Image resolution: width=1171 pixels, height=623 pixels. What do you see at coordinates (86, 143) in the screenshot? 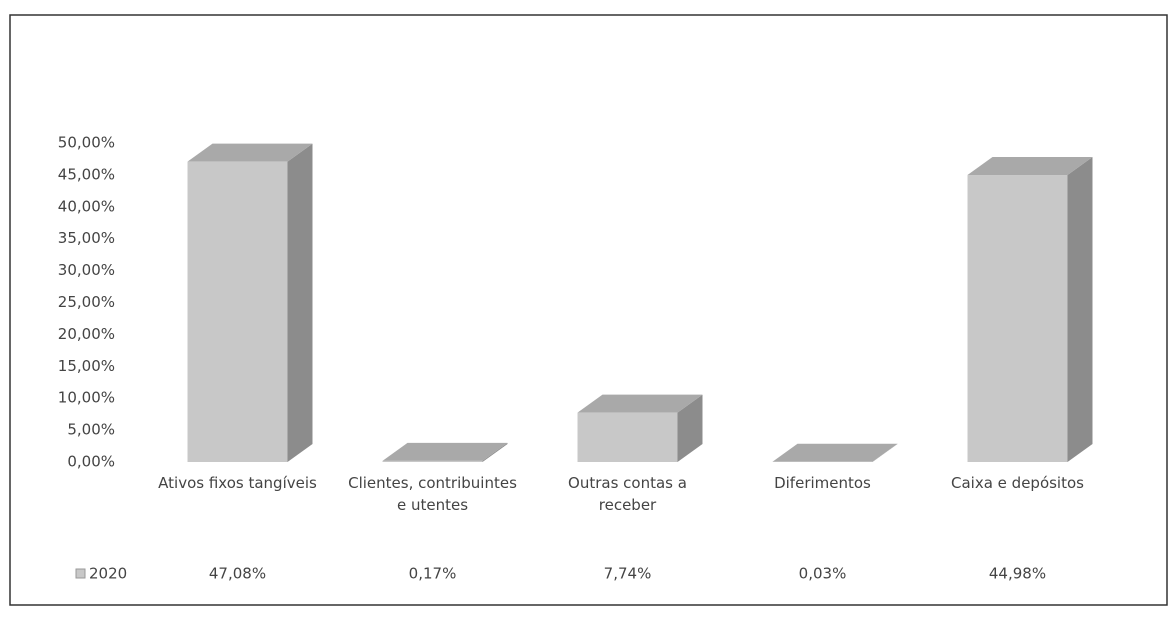
I see `y-tick-label: 50,00%` at bounding box center [86, 143].